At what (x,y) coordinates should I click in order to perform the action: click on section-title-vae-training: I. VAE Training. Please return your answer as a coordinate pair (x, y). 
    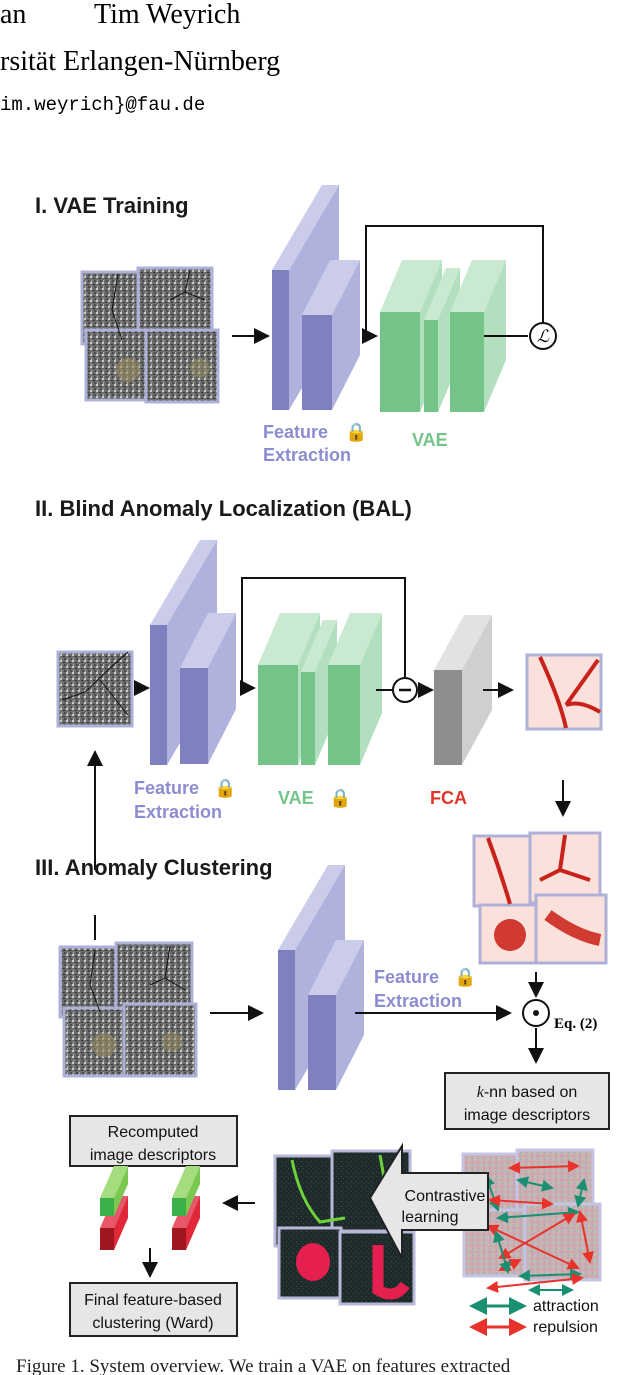
    Looking at the image, I should click on (112, 205).